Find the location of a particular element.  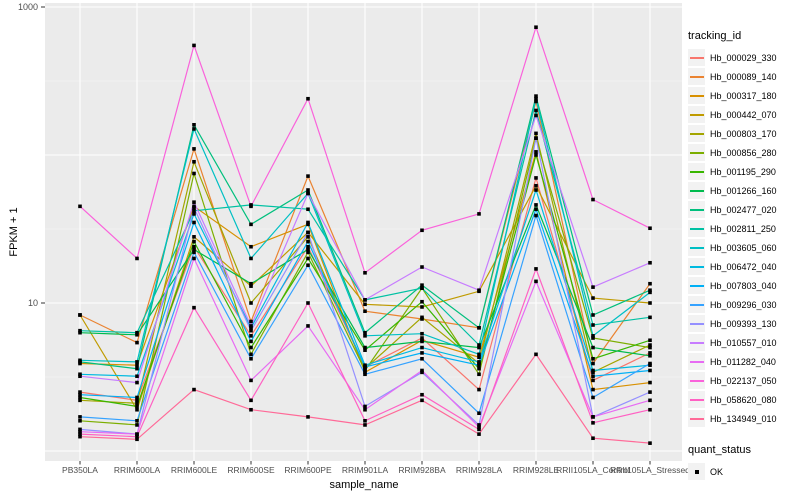

legend-item-Hb_058620_080: Hb_058620_080 is located at coordinates (744, 399).